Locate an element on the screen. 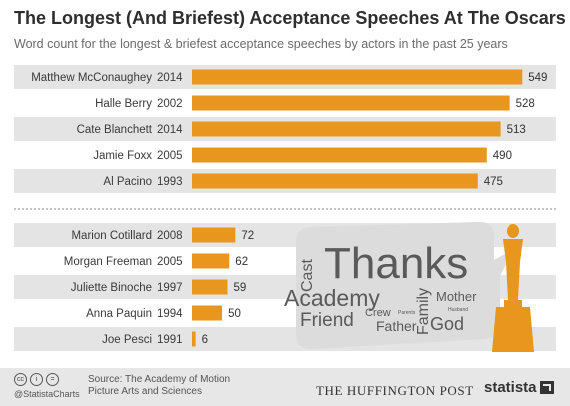 The height and width of the screenshot is (406, 570). speech-bubble is located at coordinates (405, 285).